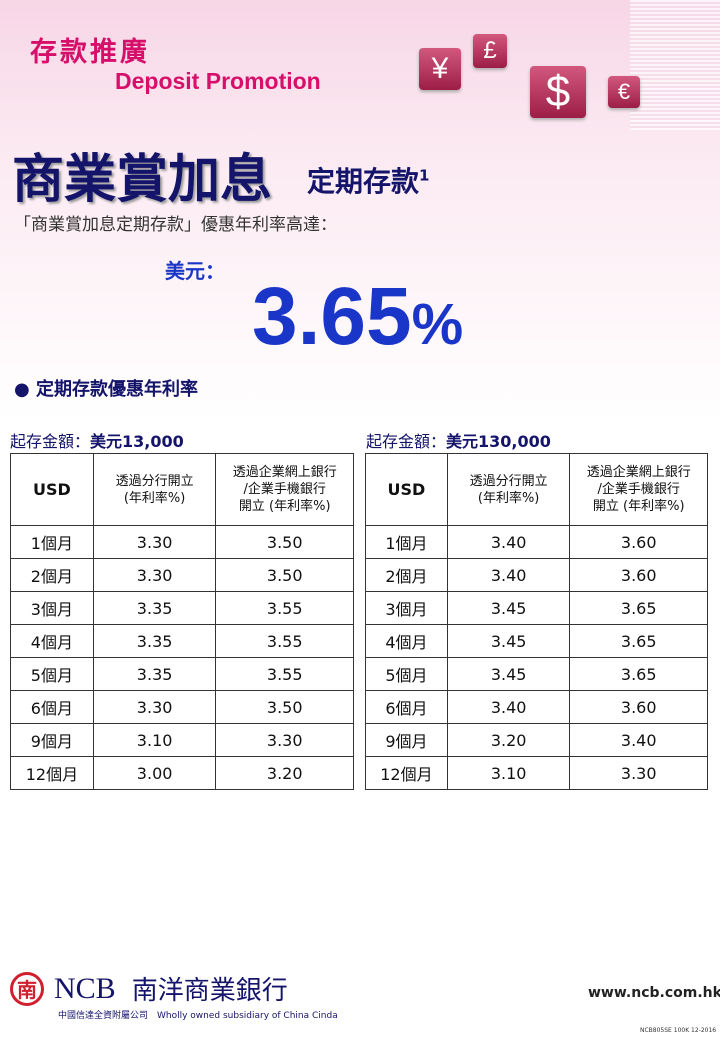  Describe the element at coordinates (508, 740) in the screenshot. I see `branch-rate-cell: 3.20` at that location.